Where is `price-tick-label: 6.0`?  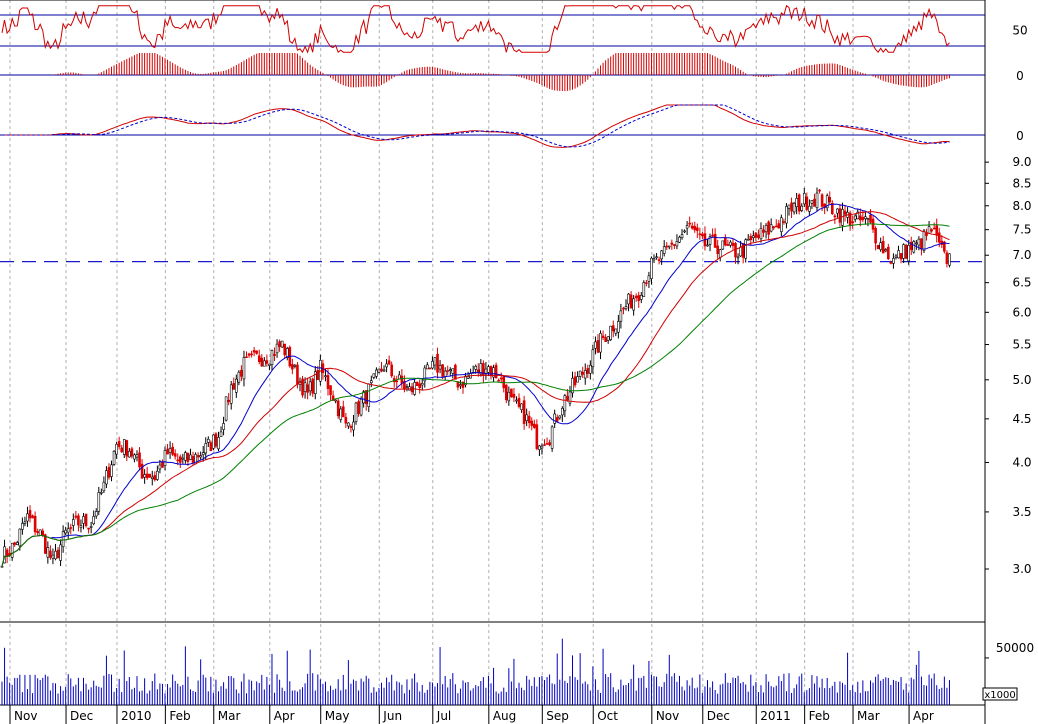
price-tick-label: 6.0 is located at coordinates (1021, 312).